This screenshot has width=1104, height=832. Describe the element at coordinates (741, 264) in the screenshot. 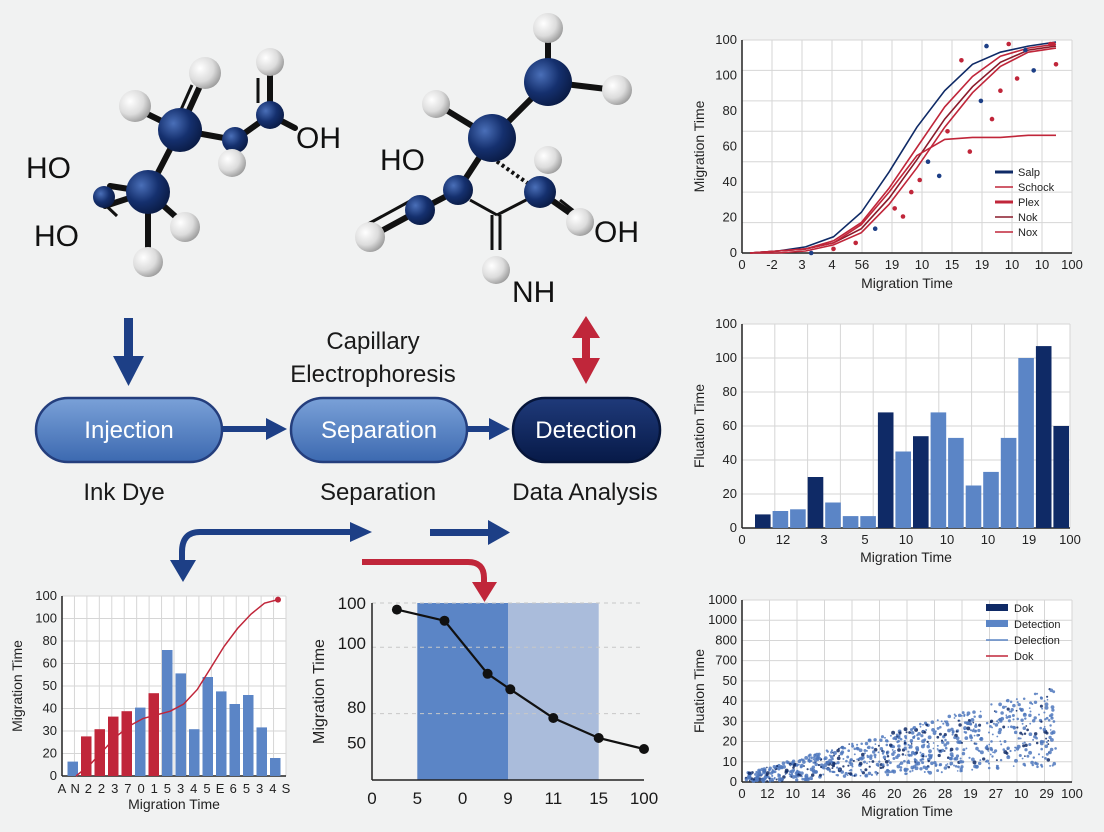

I see `x-tick-label: 0` at that location.